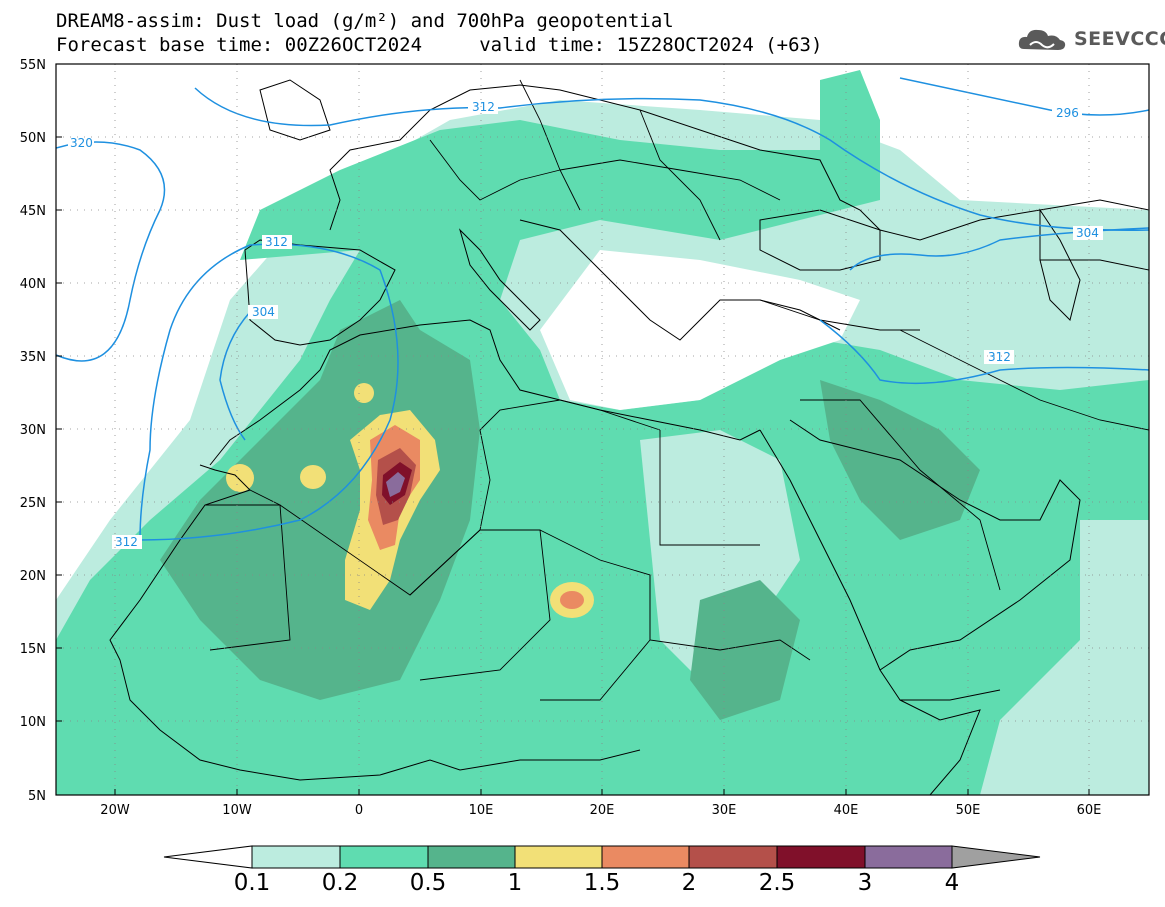 The width and height of the screenshot is (1165, 907). Describe the element at coordinates (33, 649) in the screenshot. I see `lat-label: 15N` at that location.